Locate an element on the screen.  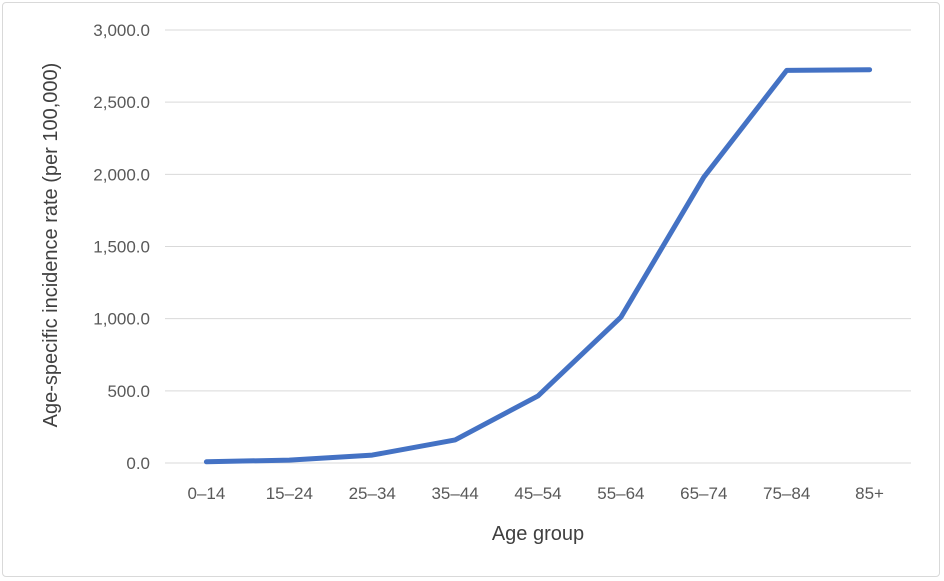
x-tick-label: 45–54 is located at coordinates (537, 493).